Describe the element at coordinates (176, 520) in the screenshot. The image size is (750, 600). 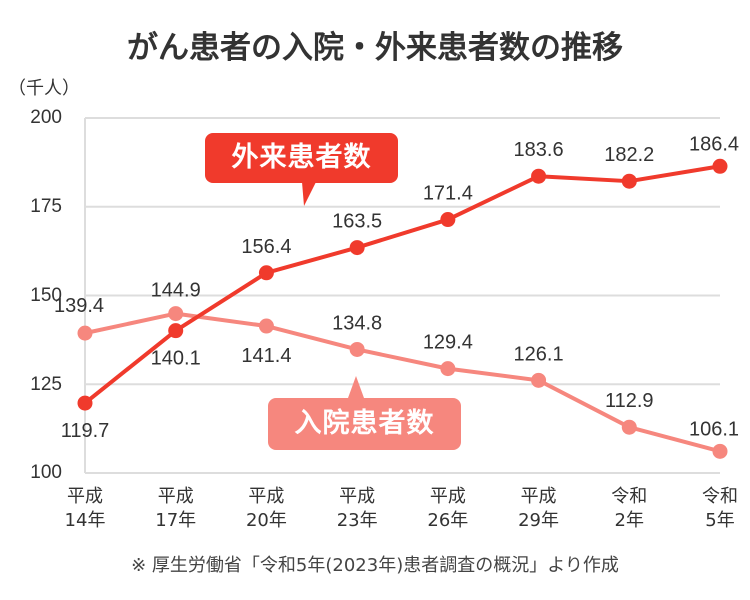
I see `x-tick-year: 17年` at that location.